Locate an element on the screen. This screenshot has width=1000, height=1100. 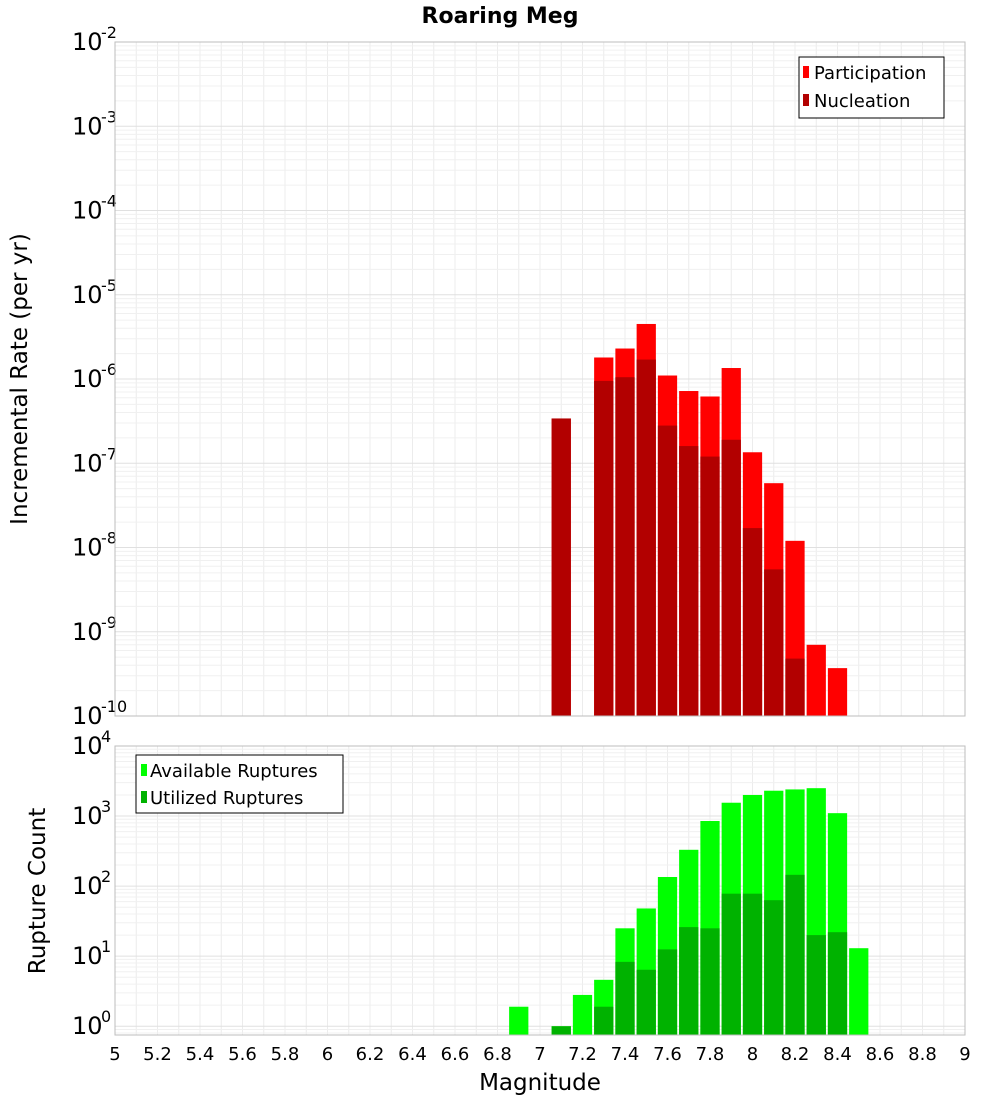
rate-y-tick-exponent: -9 is located at coordinates (109, 622).